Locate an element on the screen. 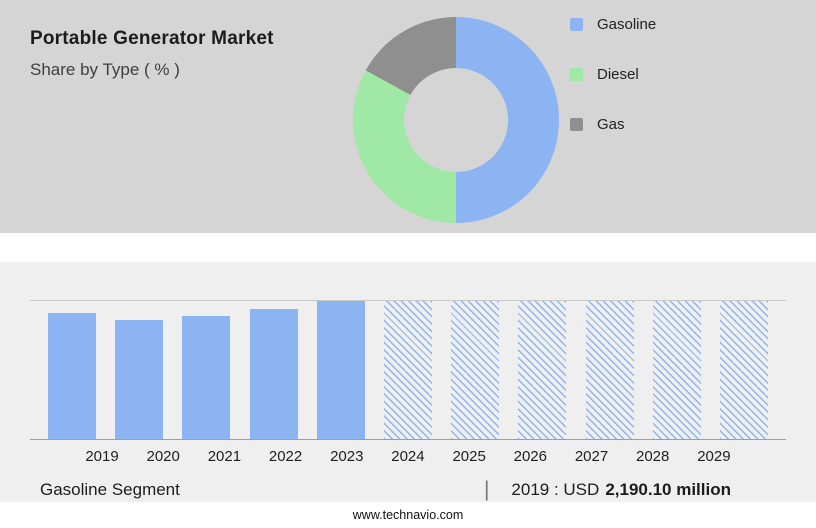  bar-2028 is located at coordinates (676, 370).